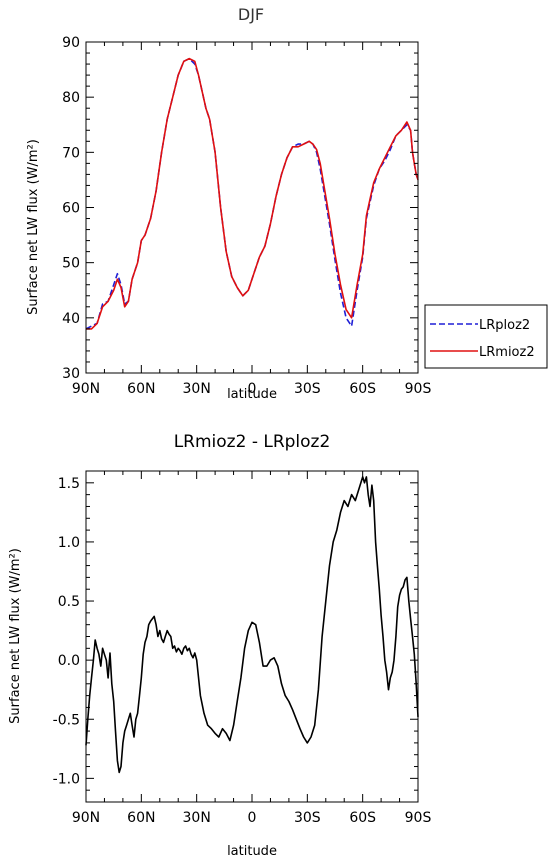 The image size is (553, 861). Describe the element at coordinates (86, 818) in the screenshot. I see `bottom-xtick-label: 90N` at that location.